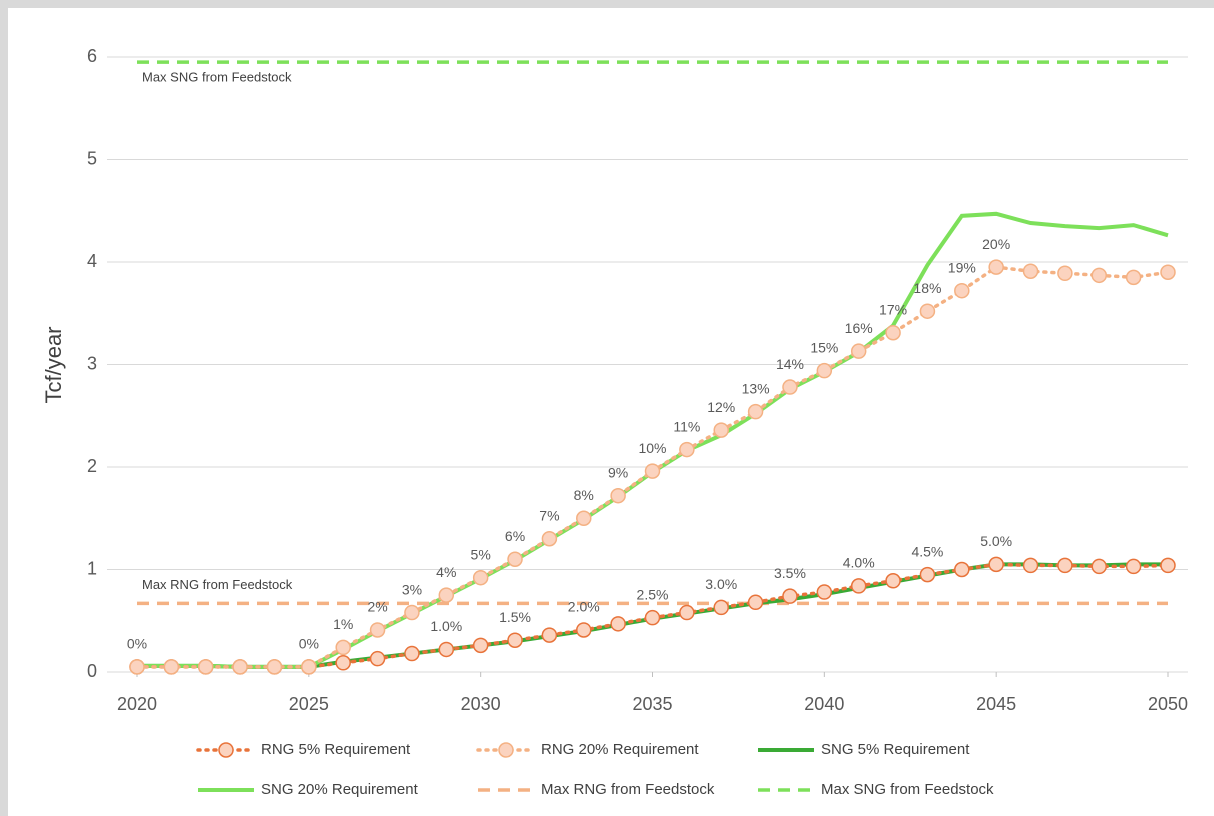 This screenshot has width=1214, height=816. What do you see at coordinates (92, 56) in the screenshot?
I see `y-tick-label: 6` at bounding box center [92, 56].